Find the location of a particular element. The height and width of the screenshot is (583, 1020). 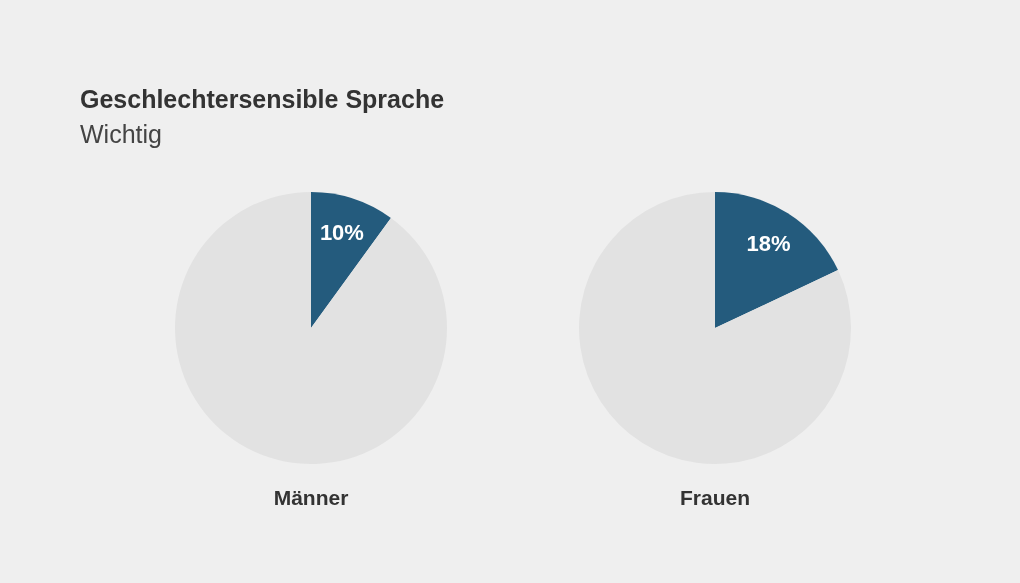

chart-title: Geschlechtersensible Sprache is located at coordinates (262, 99).